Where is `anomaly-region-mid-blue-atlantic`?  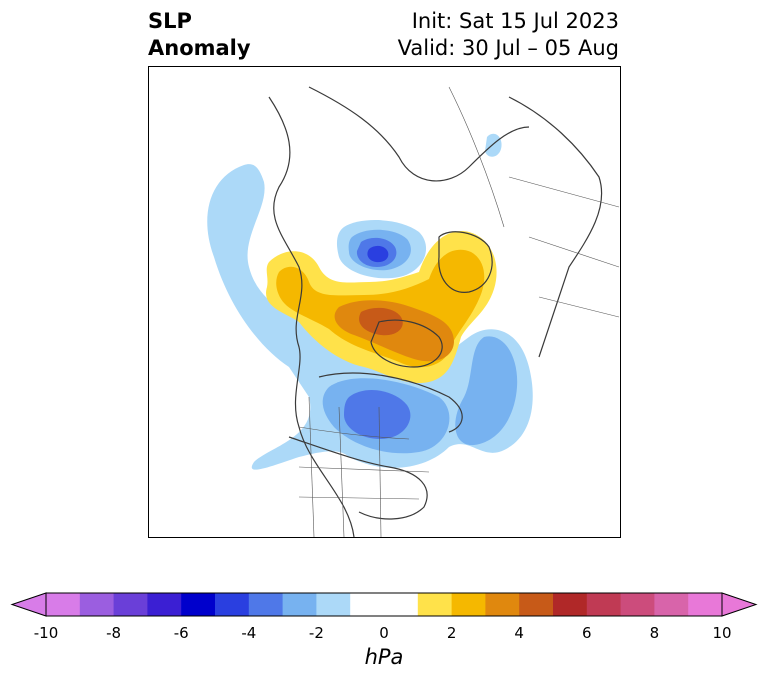
anomaly-region-mid-blue-atlantic is located at coordinates (486, 391).